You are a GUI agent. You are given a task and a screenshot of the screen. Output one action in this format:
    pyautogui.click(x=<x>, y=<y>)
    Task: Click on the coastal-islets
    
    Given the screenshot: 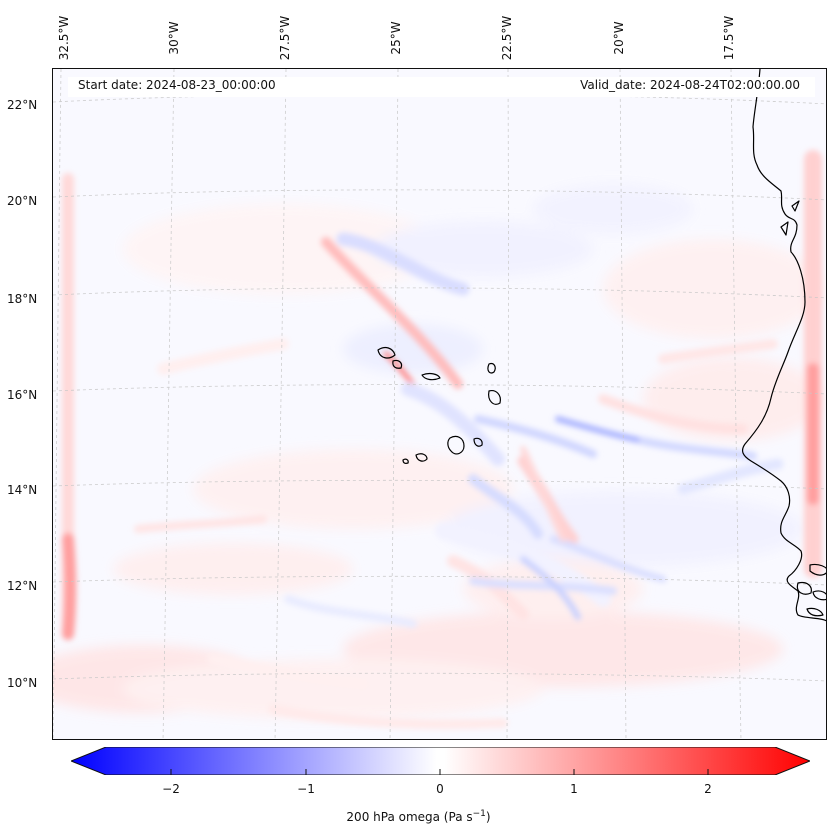 What is the action you would take?
    pyautogui.click(x=790, y=218)
    